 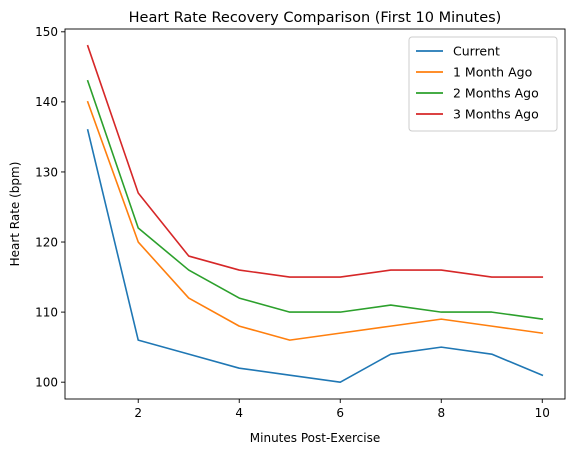 What do you see at coordinates (46, 32) in the screenshot?
I see `y-tick-label: 150` at bounding box center [46, 32].